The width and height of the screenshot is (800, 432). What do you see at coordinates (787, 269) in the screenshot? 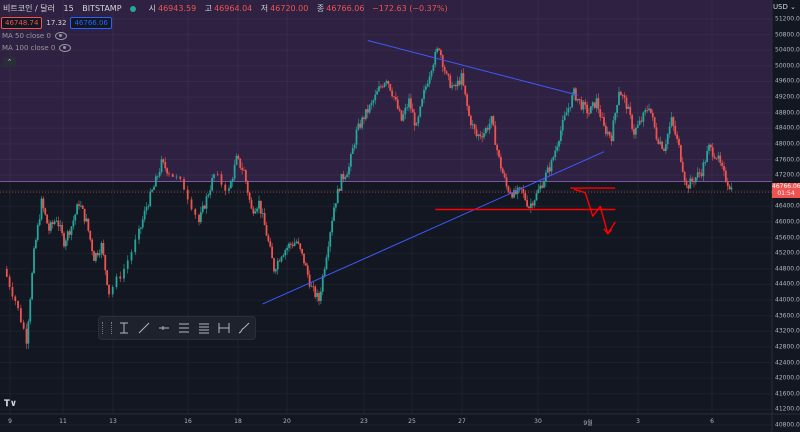
I see `y-tick-label: 44800.00` at bounding box center [787, 269].